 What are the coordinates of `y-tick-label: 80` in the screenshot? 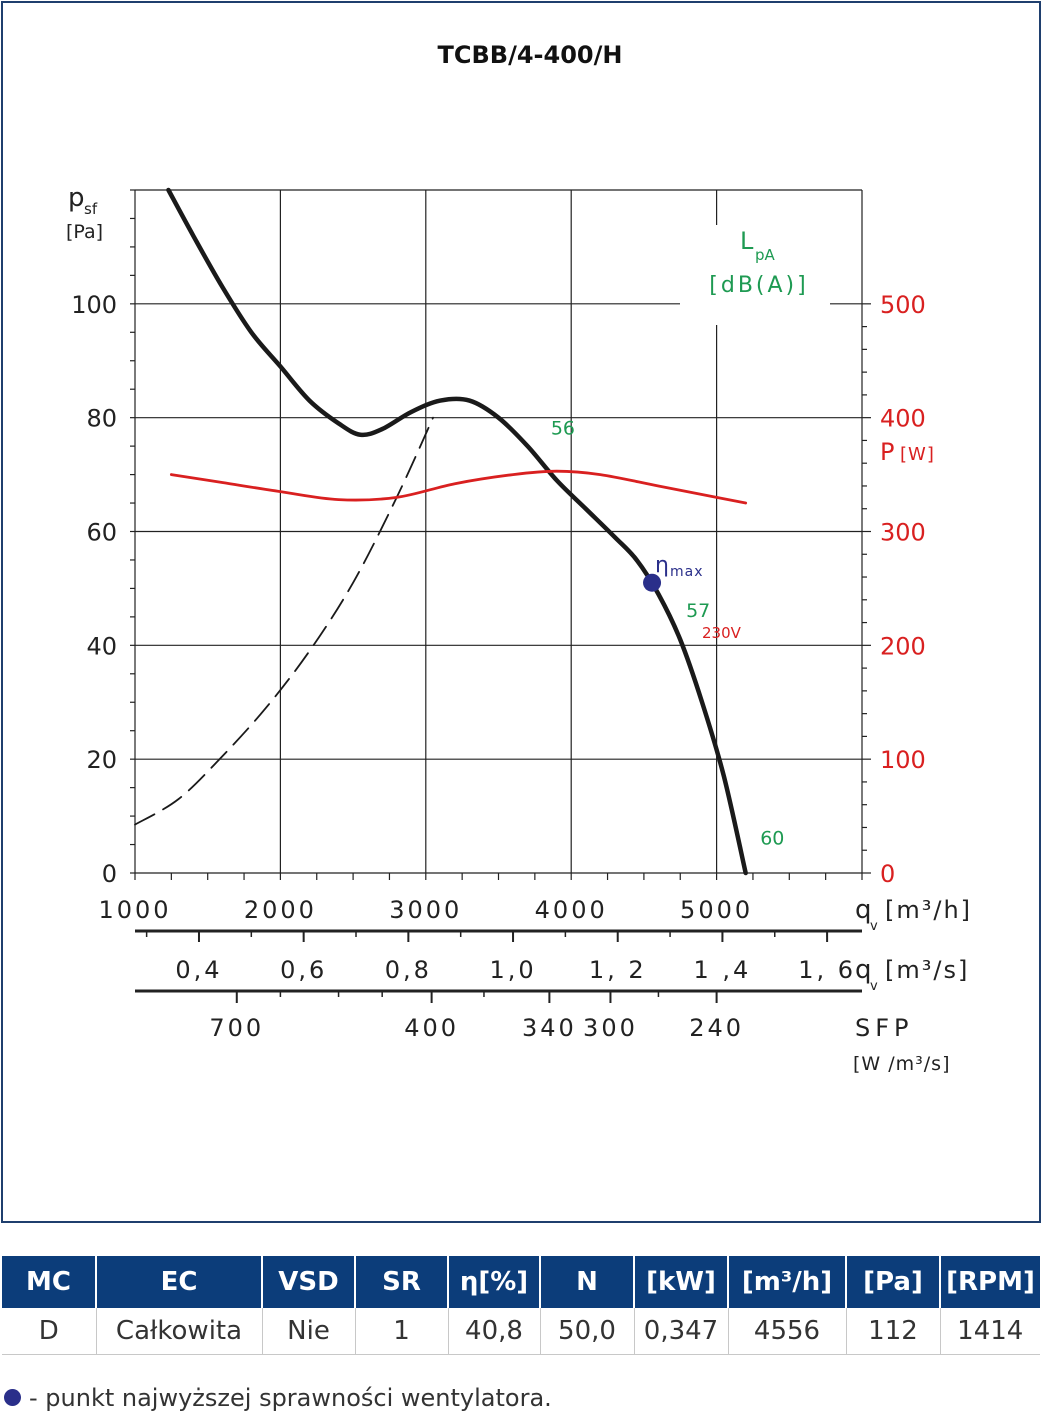 It's located at (101, 419).